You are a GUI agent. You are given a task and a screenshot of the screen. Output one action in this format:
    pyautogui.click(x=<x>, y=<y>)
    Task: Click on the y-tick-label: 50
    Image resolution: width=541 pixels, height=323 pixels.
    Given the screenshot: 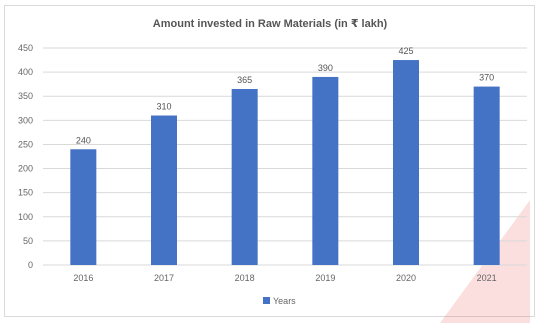 What is the action you would take?
    pyautogui.click(x=28, y=241)
    